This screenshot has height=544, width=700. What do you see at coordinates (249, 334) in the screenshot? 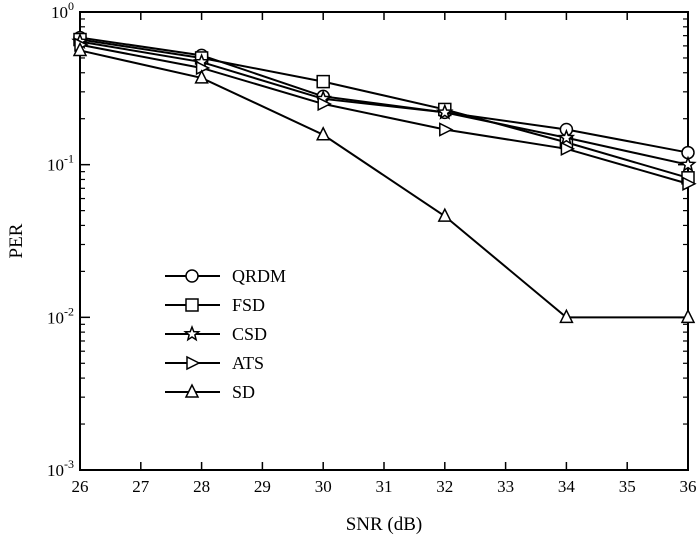
I see `legend-label: CSD` at bounding box center [249, 334].